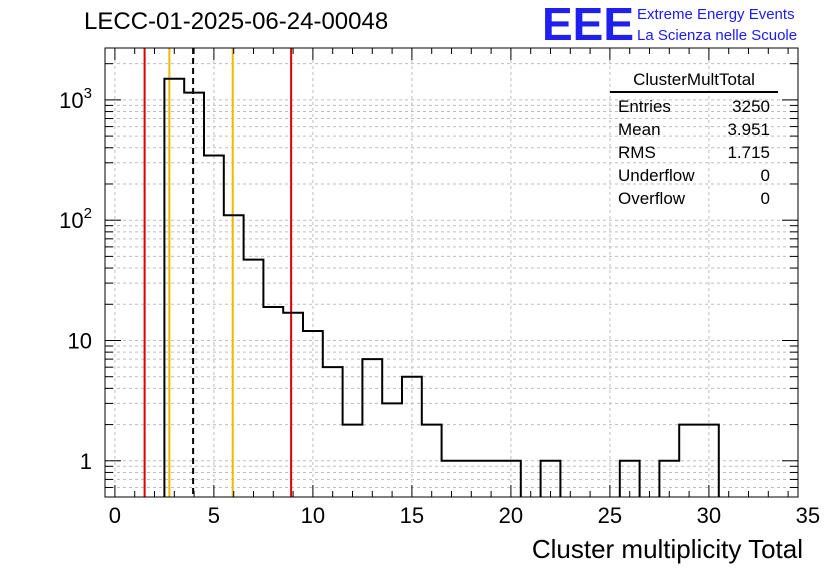 This screenshot has height=572, width=836. What do you see at coordinates (639, 129) in the screenshot?
I see `stats-label: Mean` at bounding box center [639, 129].